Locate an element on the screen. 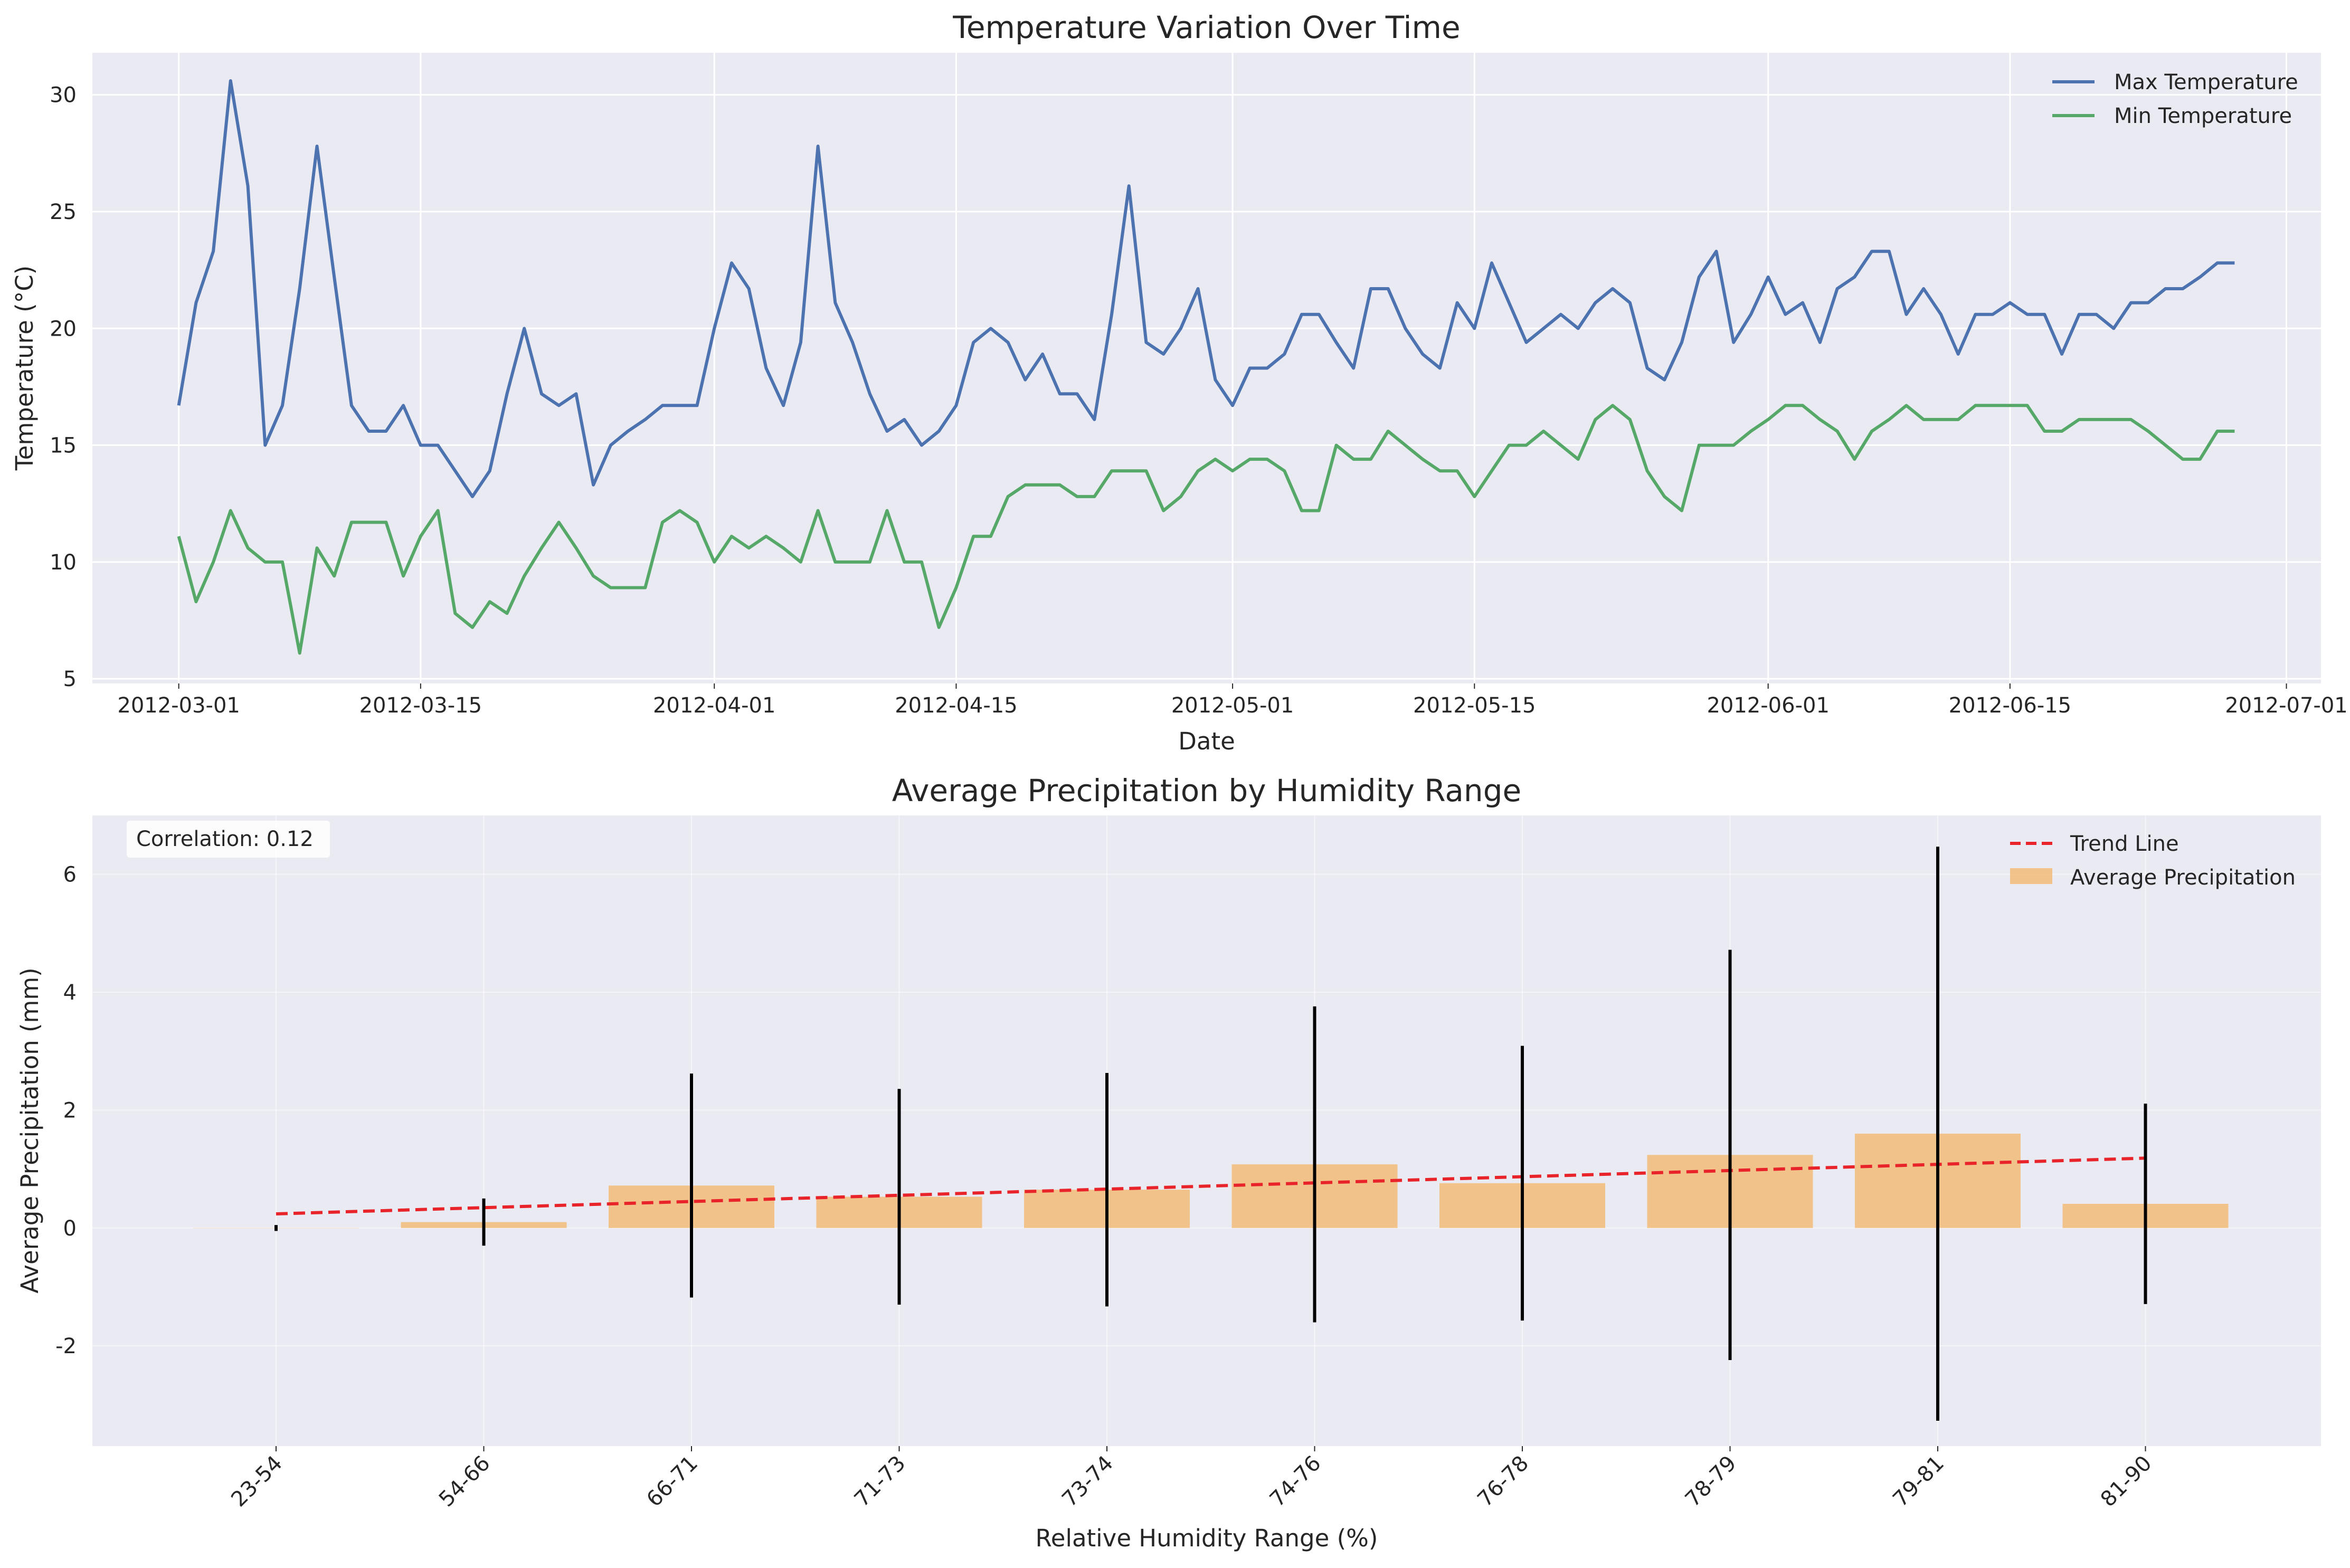 Image resolution: width=2350 pixels, height=1568 pixels. legend-label-trend: Trend Line is located at coordinates (2124, 844).